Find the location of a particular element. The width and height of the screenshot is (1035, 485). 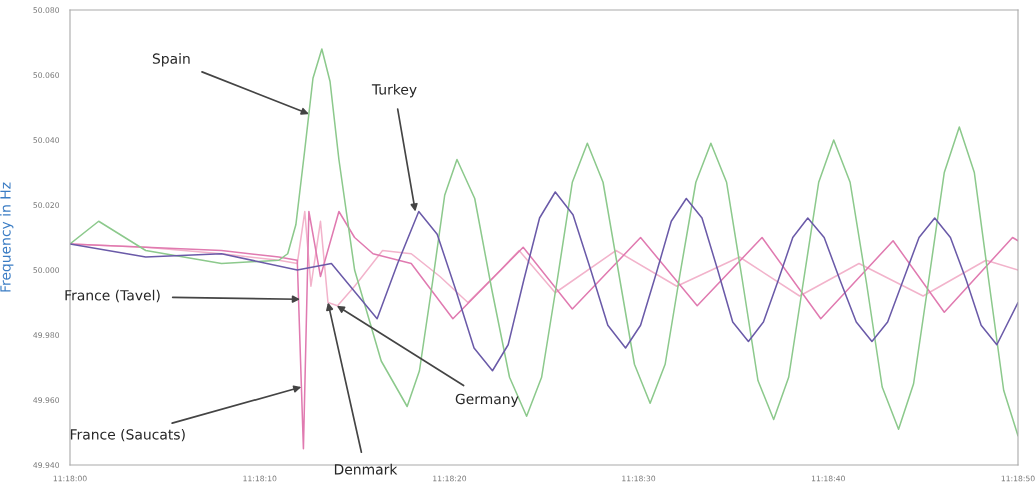

annotation: France (Tavel) is located at coordinates (112, 296).